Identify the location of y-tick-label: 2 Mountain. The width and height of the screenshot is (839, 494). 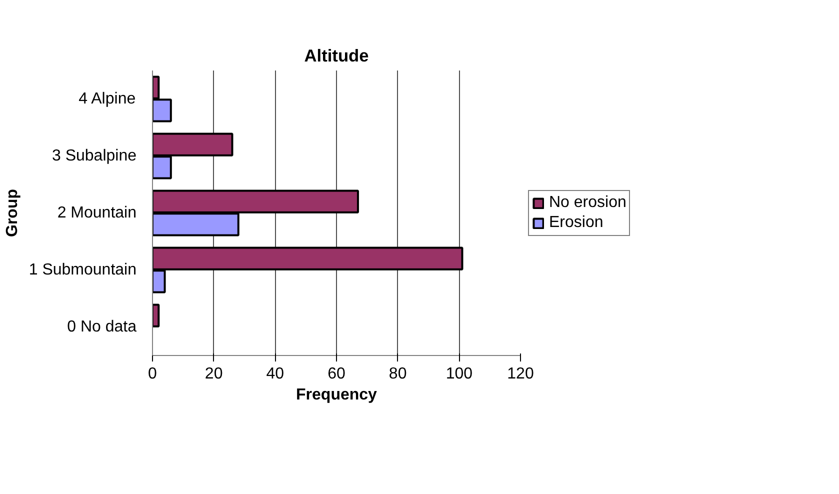
(97, 213).